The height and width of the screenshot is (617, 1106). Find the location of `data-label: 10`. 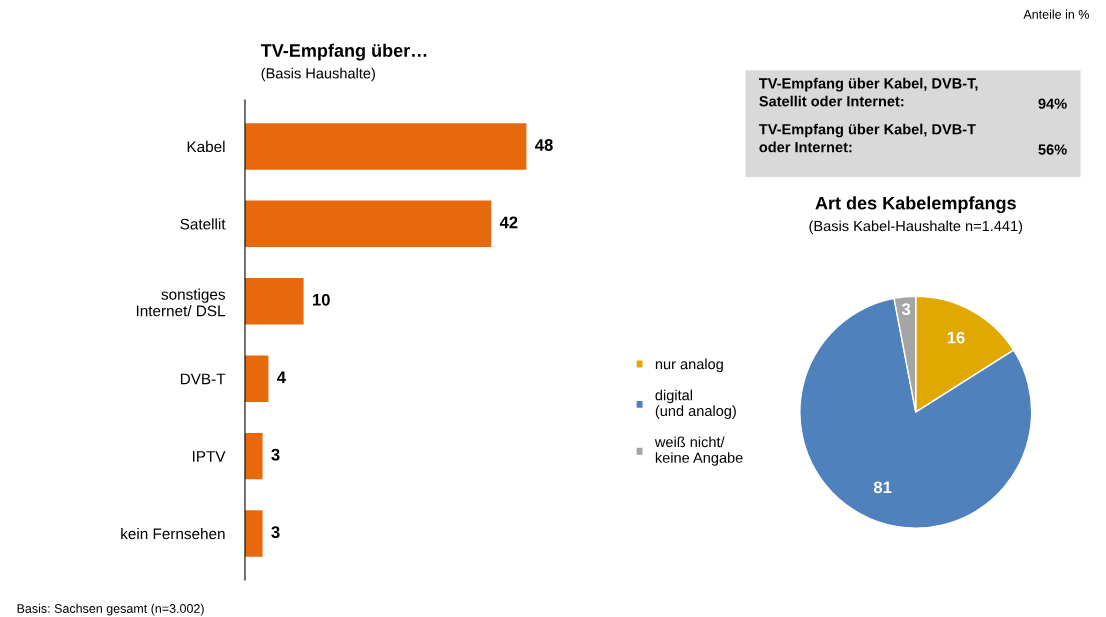

data-label: 10 is located at coordinates (321, 299).